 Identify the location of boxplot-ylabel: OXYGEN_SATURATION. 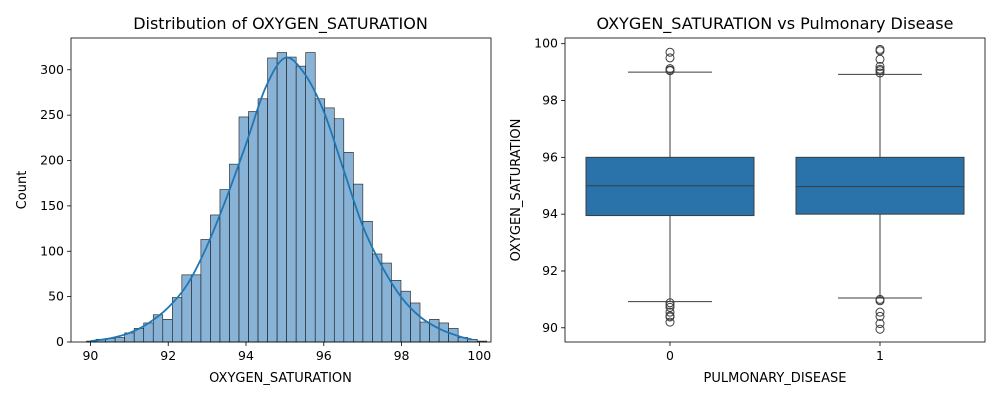
(516, 190).